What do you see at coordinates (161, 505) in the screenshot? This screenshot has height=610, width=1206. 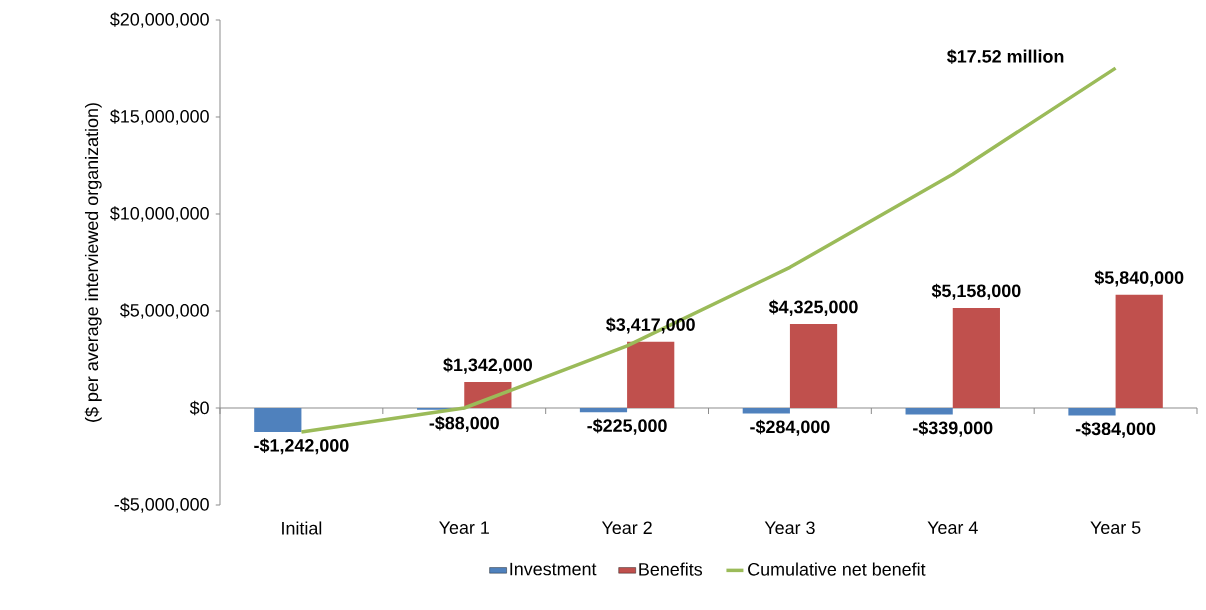 I see `y-tick-label: -$5,000,000` at bounding box center [161, 505].